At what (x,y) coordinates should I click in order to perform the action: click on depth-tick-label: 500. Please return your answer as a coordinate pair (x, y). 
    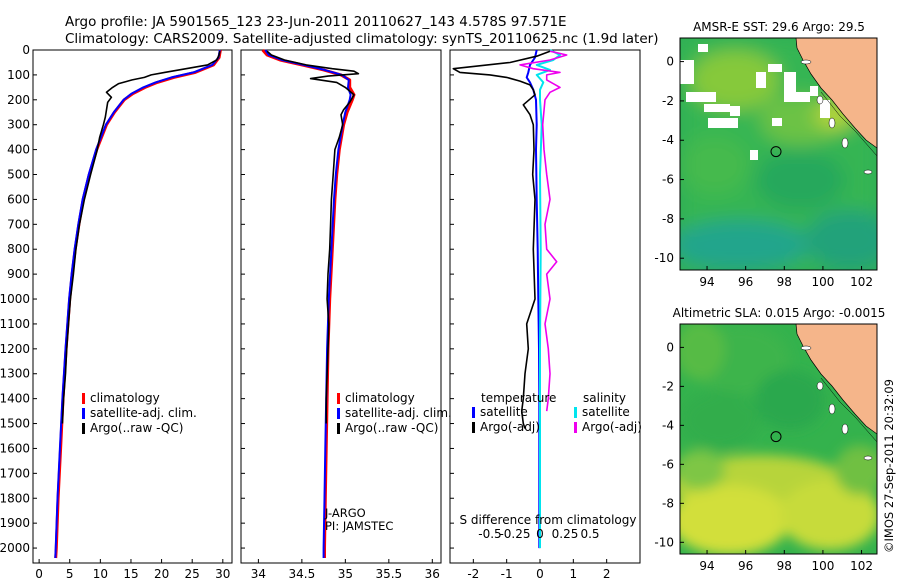
    Looking at the image, I should click on (18, 175).